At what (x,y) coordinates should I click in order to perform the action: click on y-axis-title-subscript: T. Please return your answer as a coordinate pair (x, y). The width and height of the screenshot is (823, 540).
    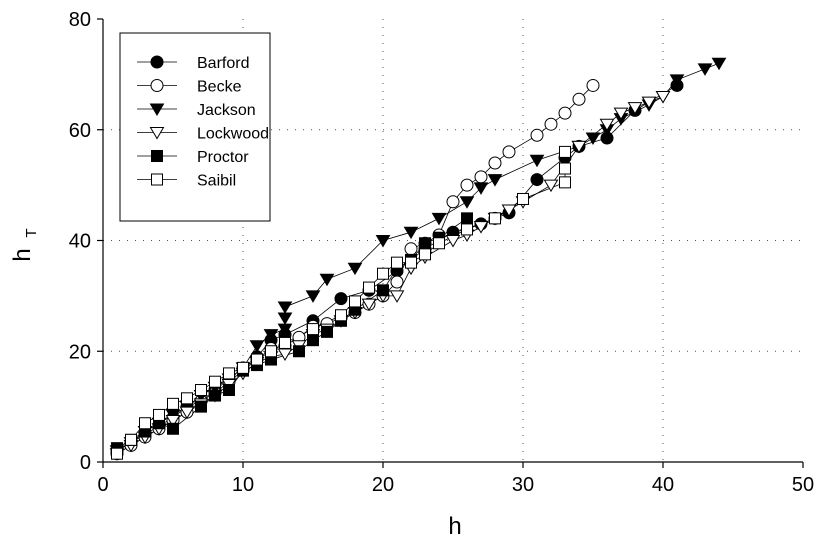
    Looking at the image, I should click on (31, 232).